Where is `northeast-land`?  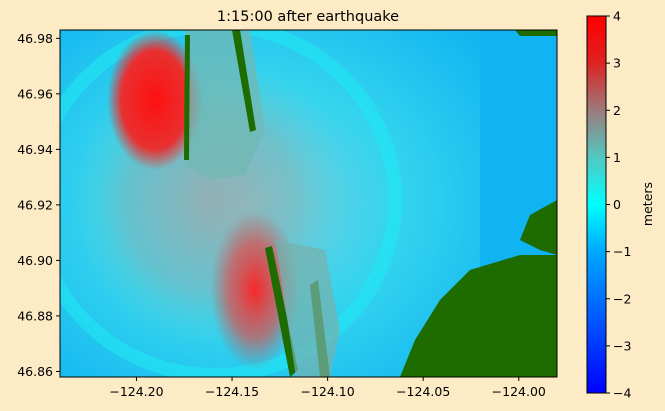
northeast-land is located at coordinates (536, 33).